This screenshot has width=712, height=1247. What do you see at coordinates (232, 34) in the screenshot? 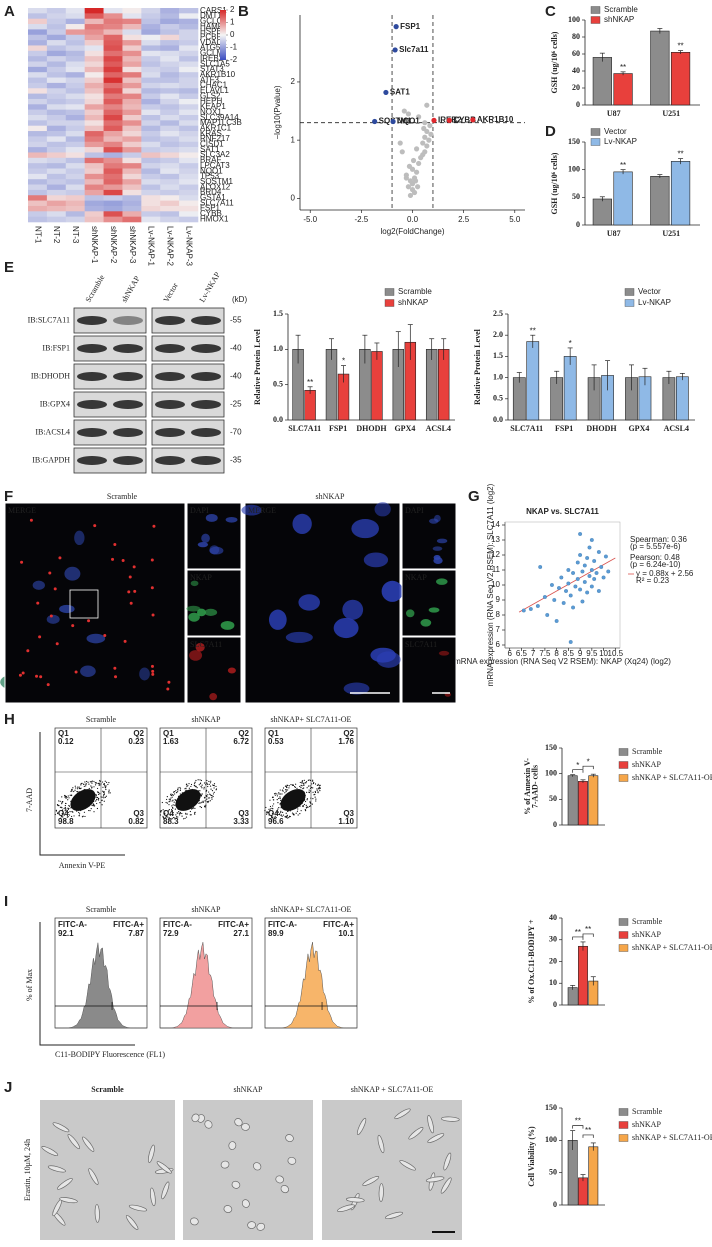
I see `colorbar-label: 0` at bounding box center [232, 34].